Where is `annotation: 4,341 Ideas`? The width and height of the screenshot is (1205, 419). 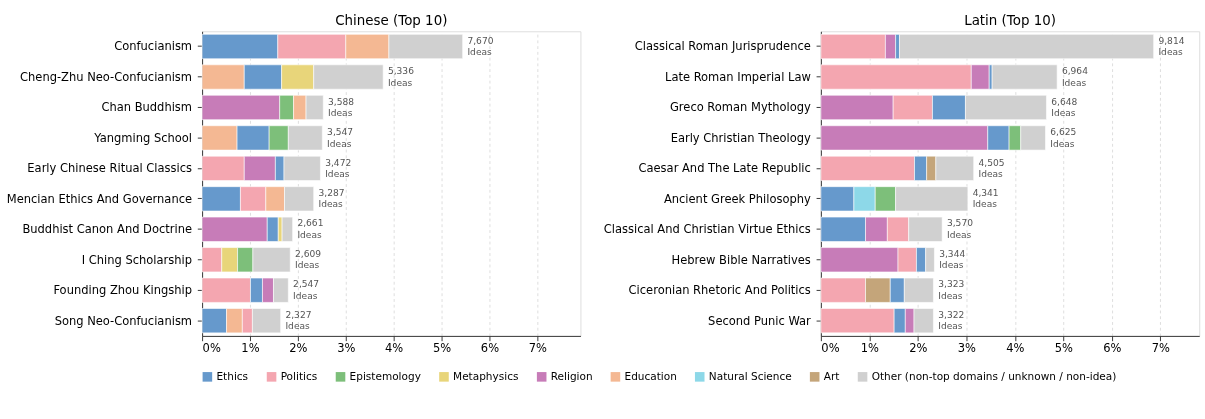 annotation: 4,341 Ideas is located at coordinates (985, 198).